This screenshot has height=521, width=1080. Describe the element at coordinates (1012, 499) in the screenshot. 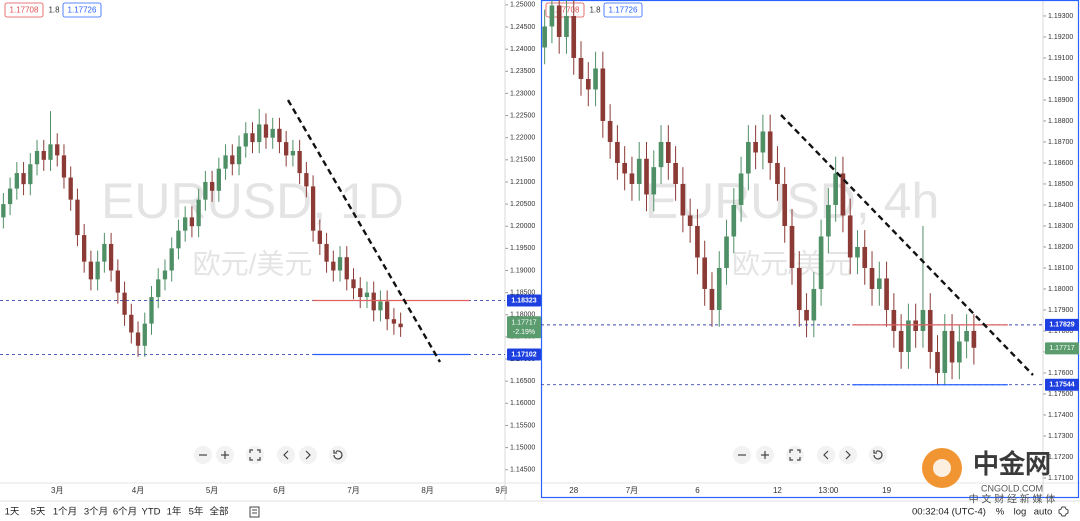

I see `logo-tagline: 中 文 财 经 新 媒 体` at that location.